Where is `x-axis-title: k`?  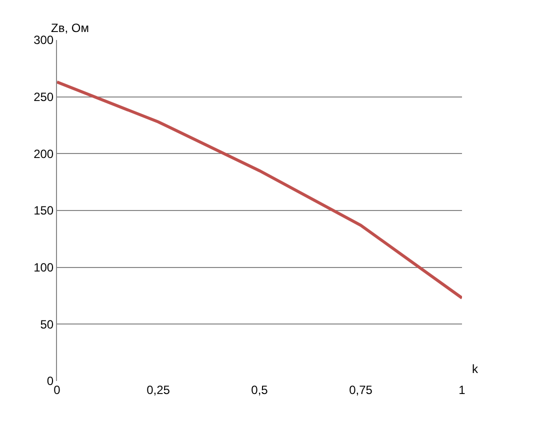 x-axis-title: k is located at coordinates (475, 369).